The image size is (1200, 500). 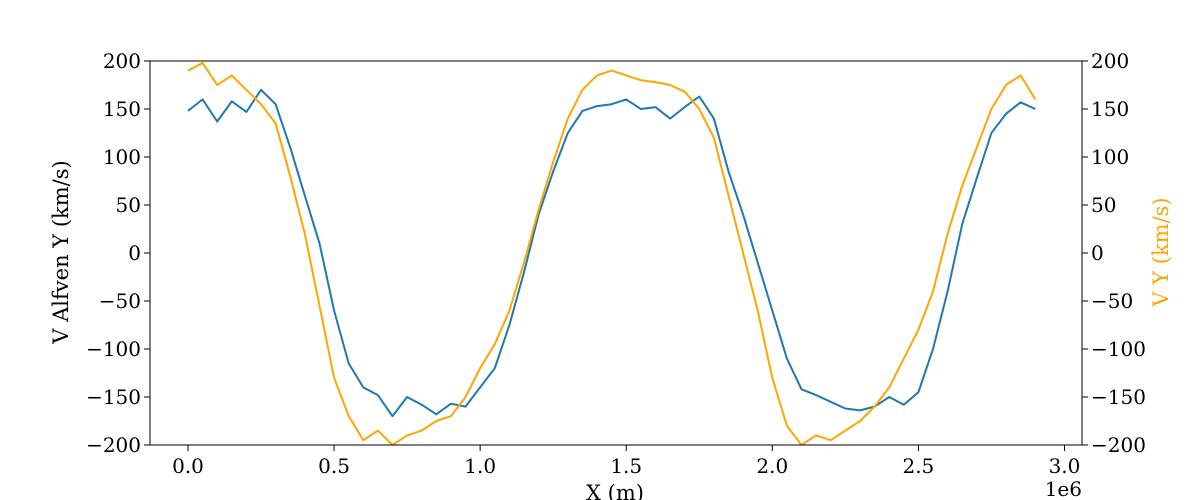 What do you see at coordinates (113, 349) in the screenshot?
I see `left-y-tick-label: −100` at bounding box center [113, 349].